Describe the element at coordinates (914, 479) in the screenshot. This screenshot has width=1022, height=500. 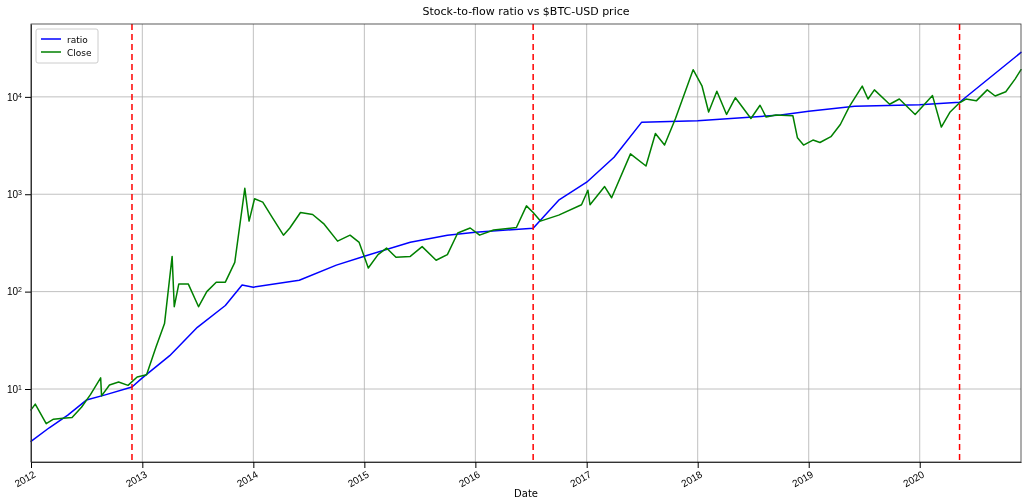
I see `x-tick-label: 2020` at that location.